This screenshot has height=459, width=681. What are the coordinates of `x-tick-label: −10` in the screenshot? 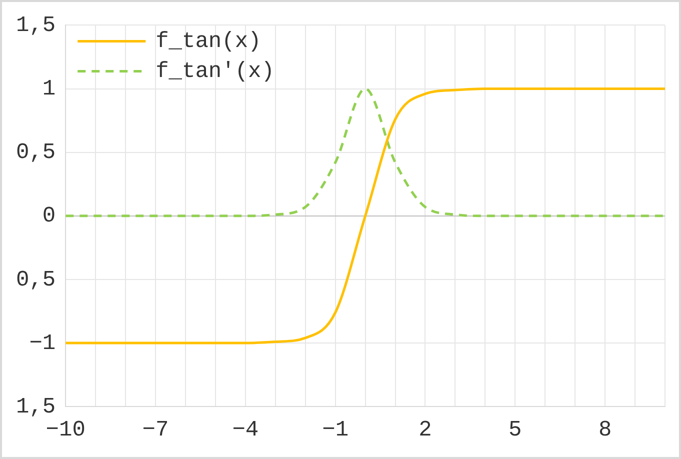 It's located at (66, 430).